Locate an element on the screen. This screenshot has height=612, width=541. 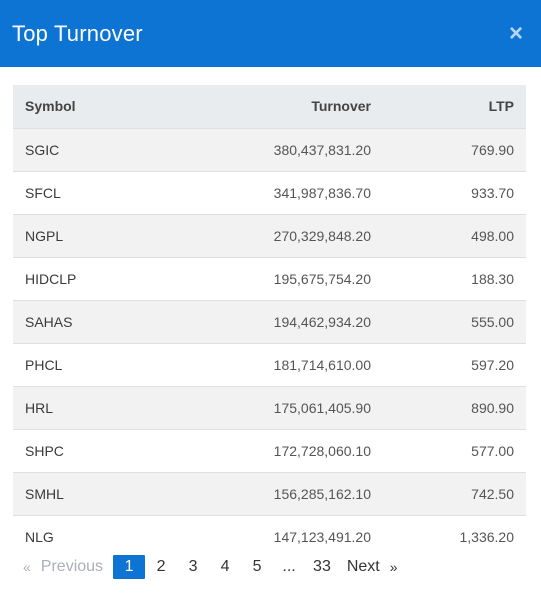
cell-turnover: 147,123,491.20 is located at coordinates (322, 536).